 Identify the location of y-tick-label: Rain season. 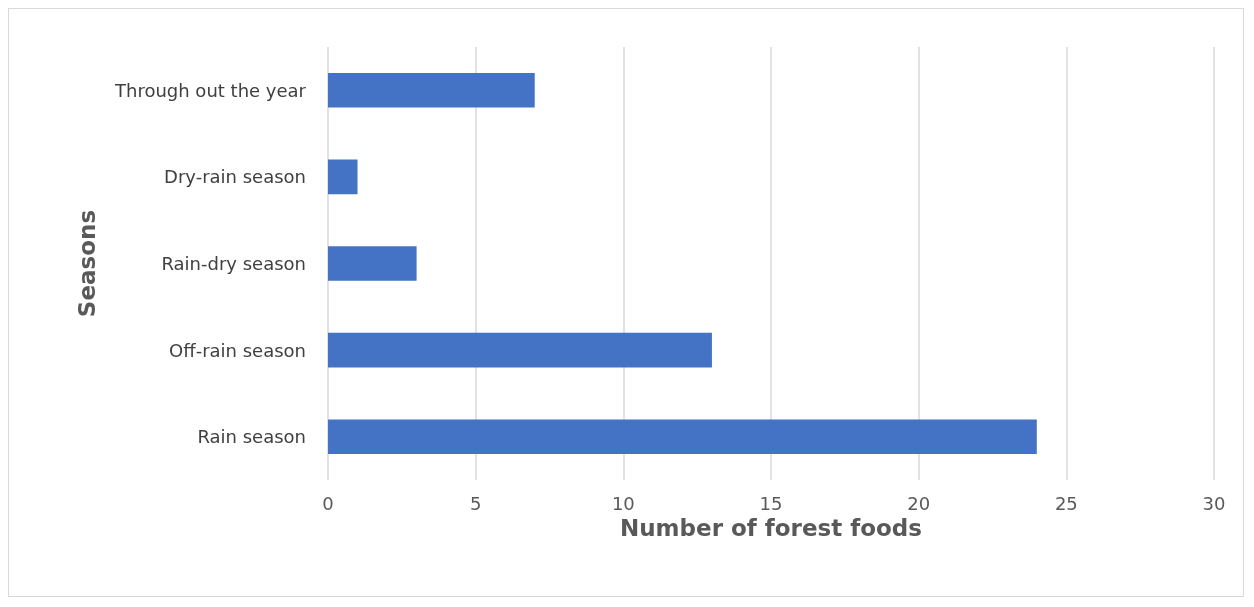
(251, 437).